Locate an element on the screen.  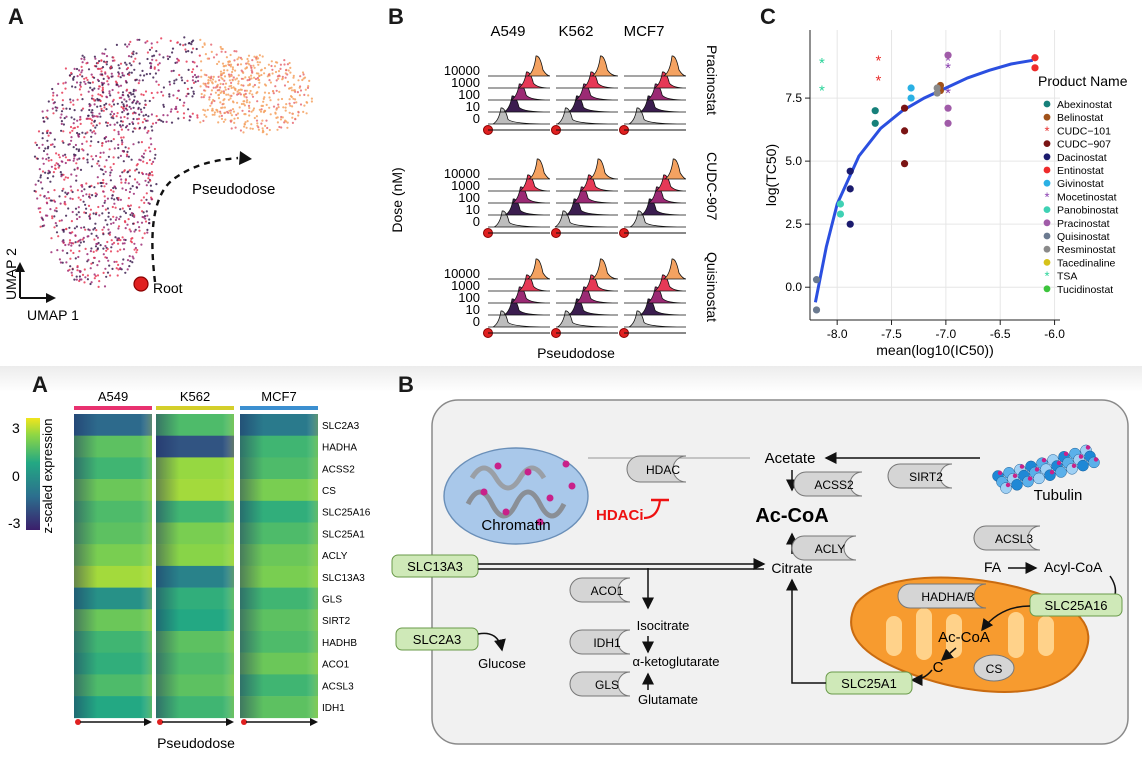
legend-entry: Pracinostat is located at coordinates (1083, 224).